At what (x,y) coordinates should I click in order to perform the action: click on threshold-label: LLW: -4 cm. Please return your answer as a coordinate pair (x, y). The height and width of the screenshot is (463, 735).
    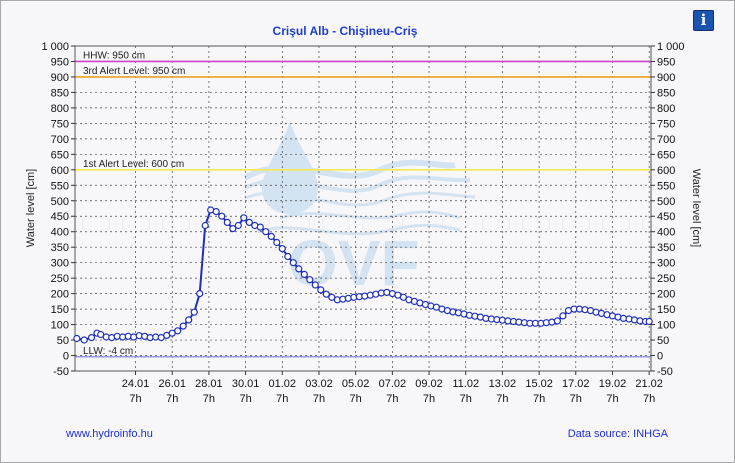
    Looking at the image, I should click on (108, 351).